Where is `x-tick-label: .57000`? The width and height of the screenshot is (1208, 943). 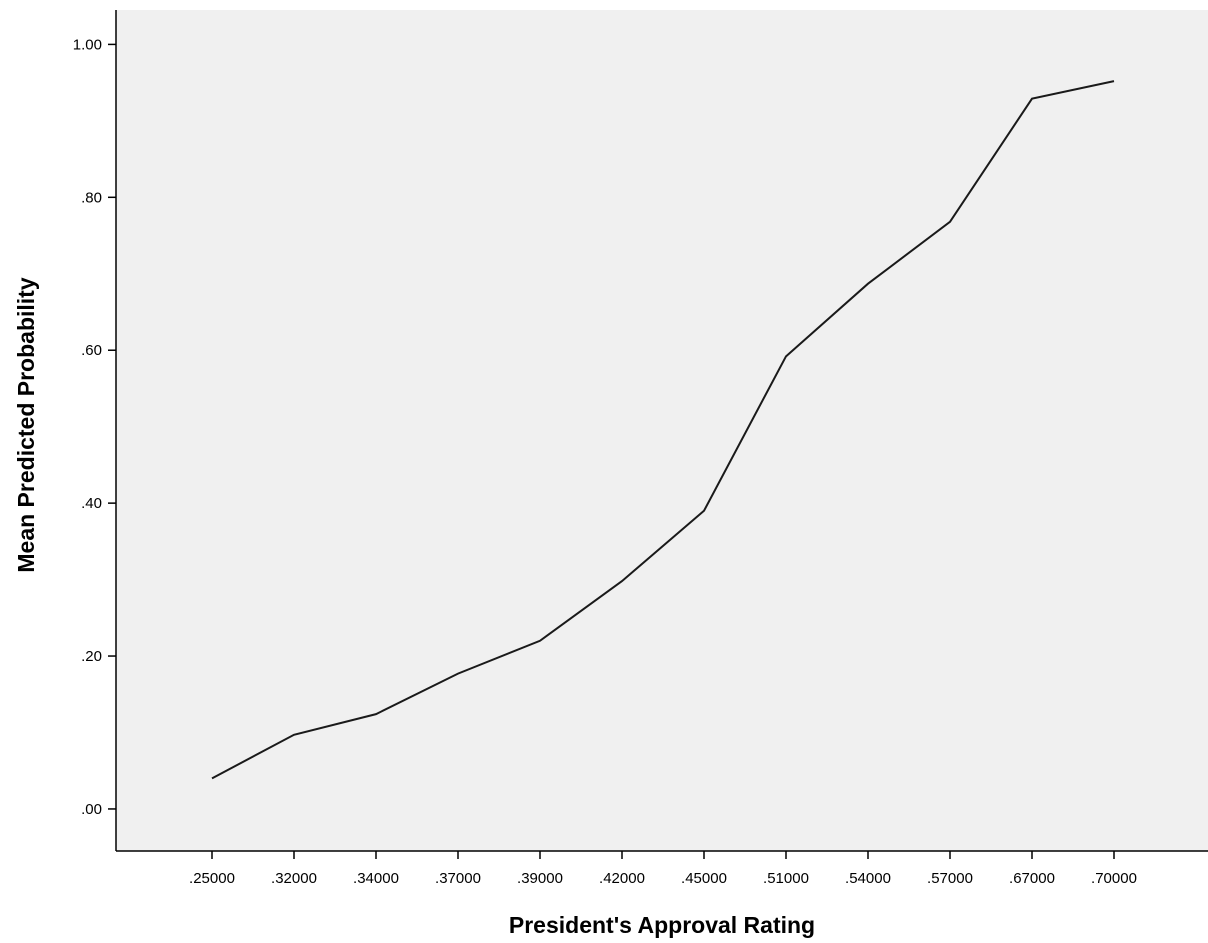
x-tick-label: .57000 is located at coordinates (950, 878).